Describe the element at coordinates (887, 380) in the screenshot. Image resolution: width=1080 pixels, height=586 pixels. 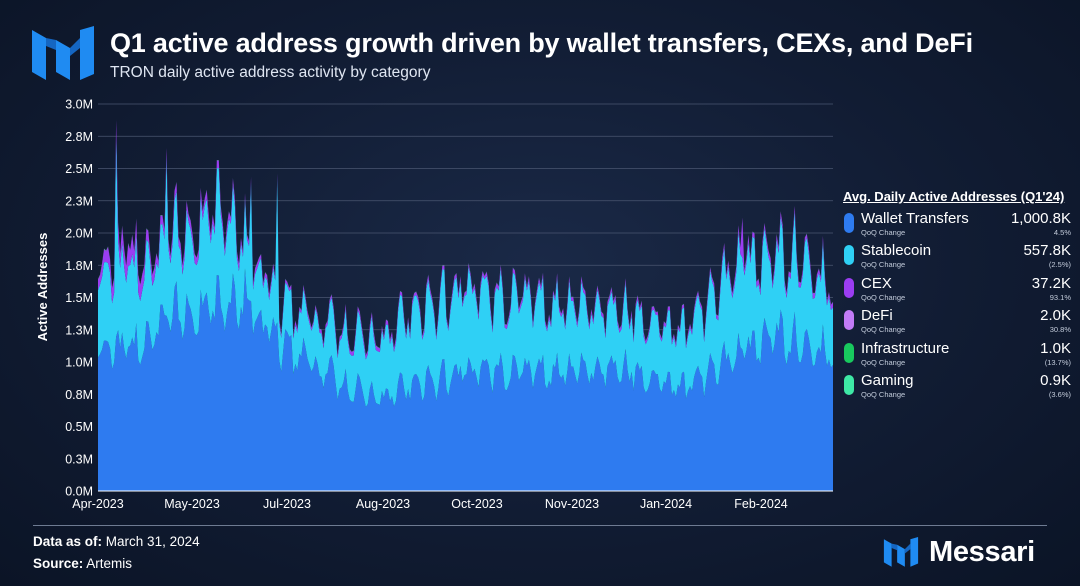
I see `legend-label: Gaming` at that location.